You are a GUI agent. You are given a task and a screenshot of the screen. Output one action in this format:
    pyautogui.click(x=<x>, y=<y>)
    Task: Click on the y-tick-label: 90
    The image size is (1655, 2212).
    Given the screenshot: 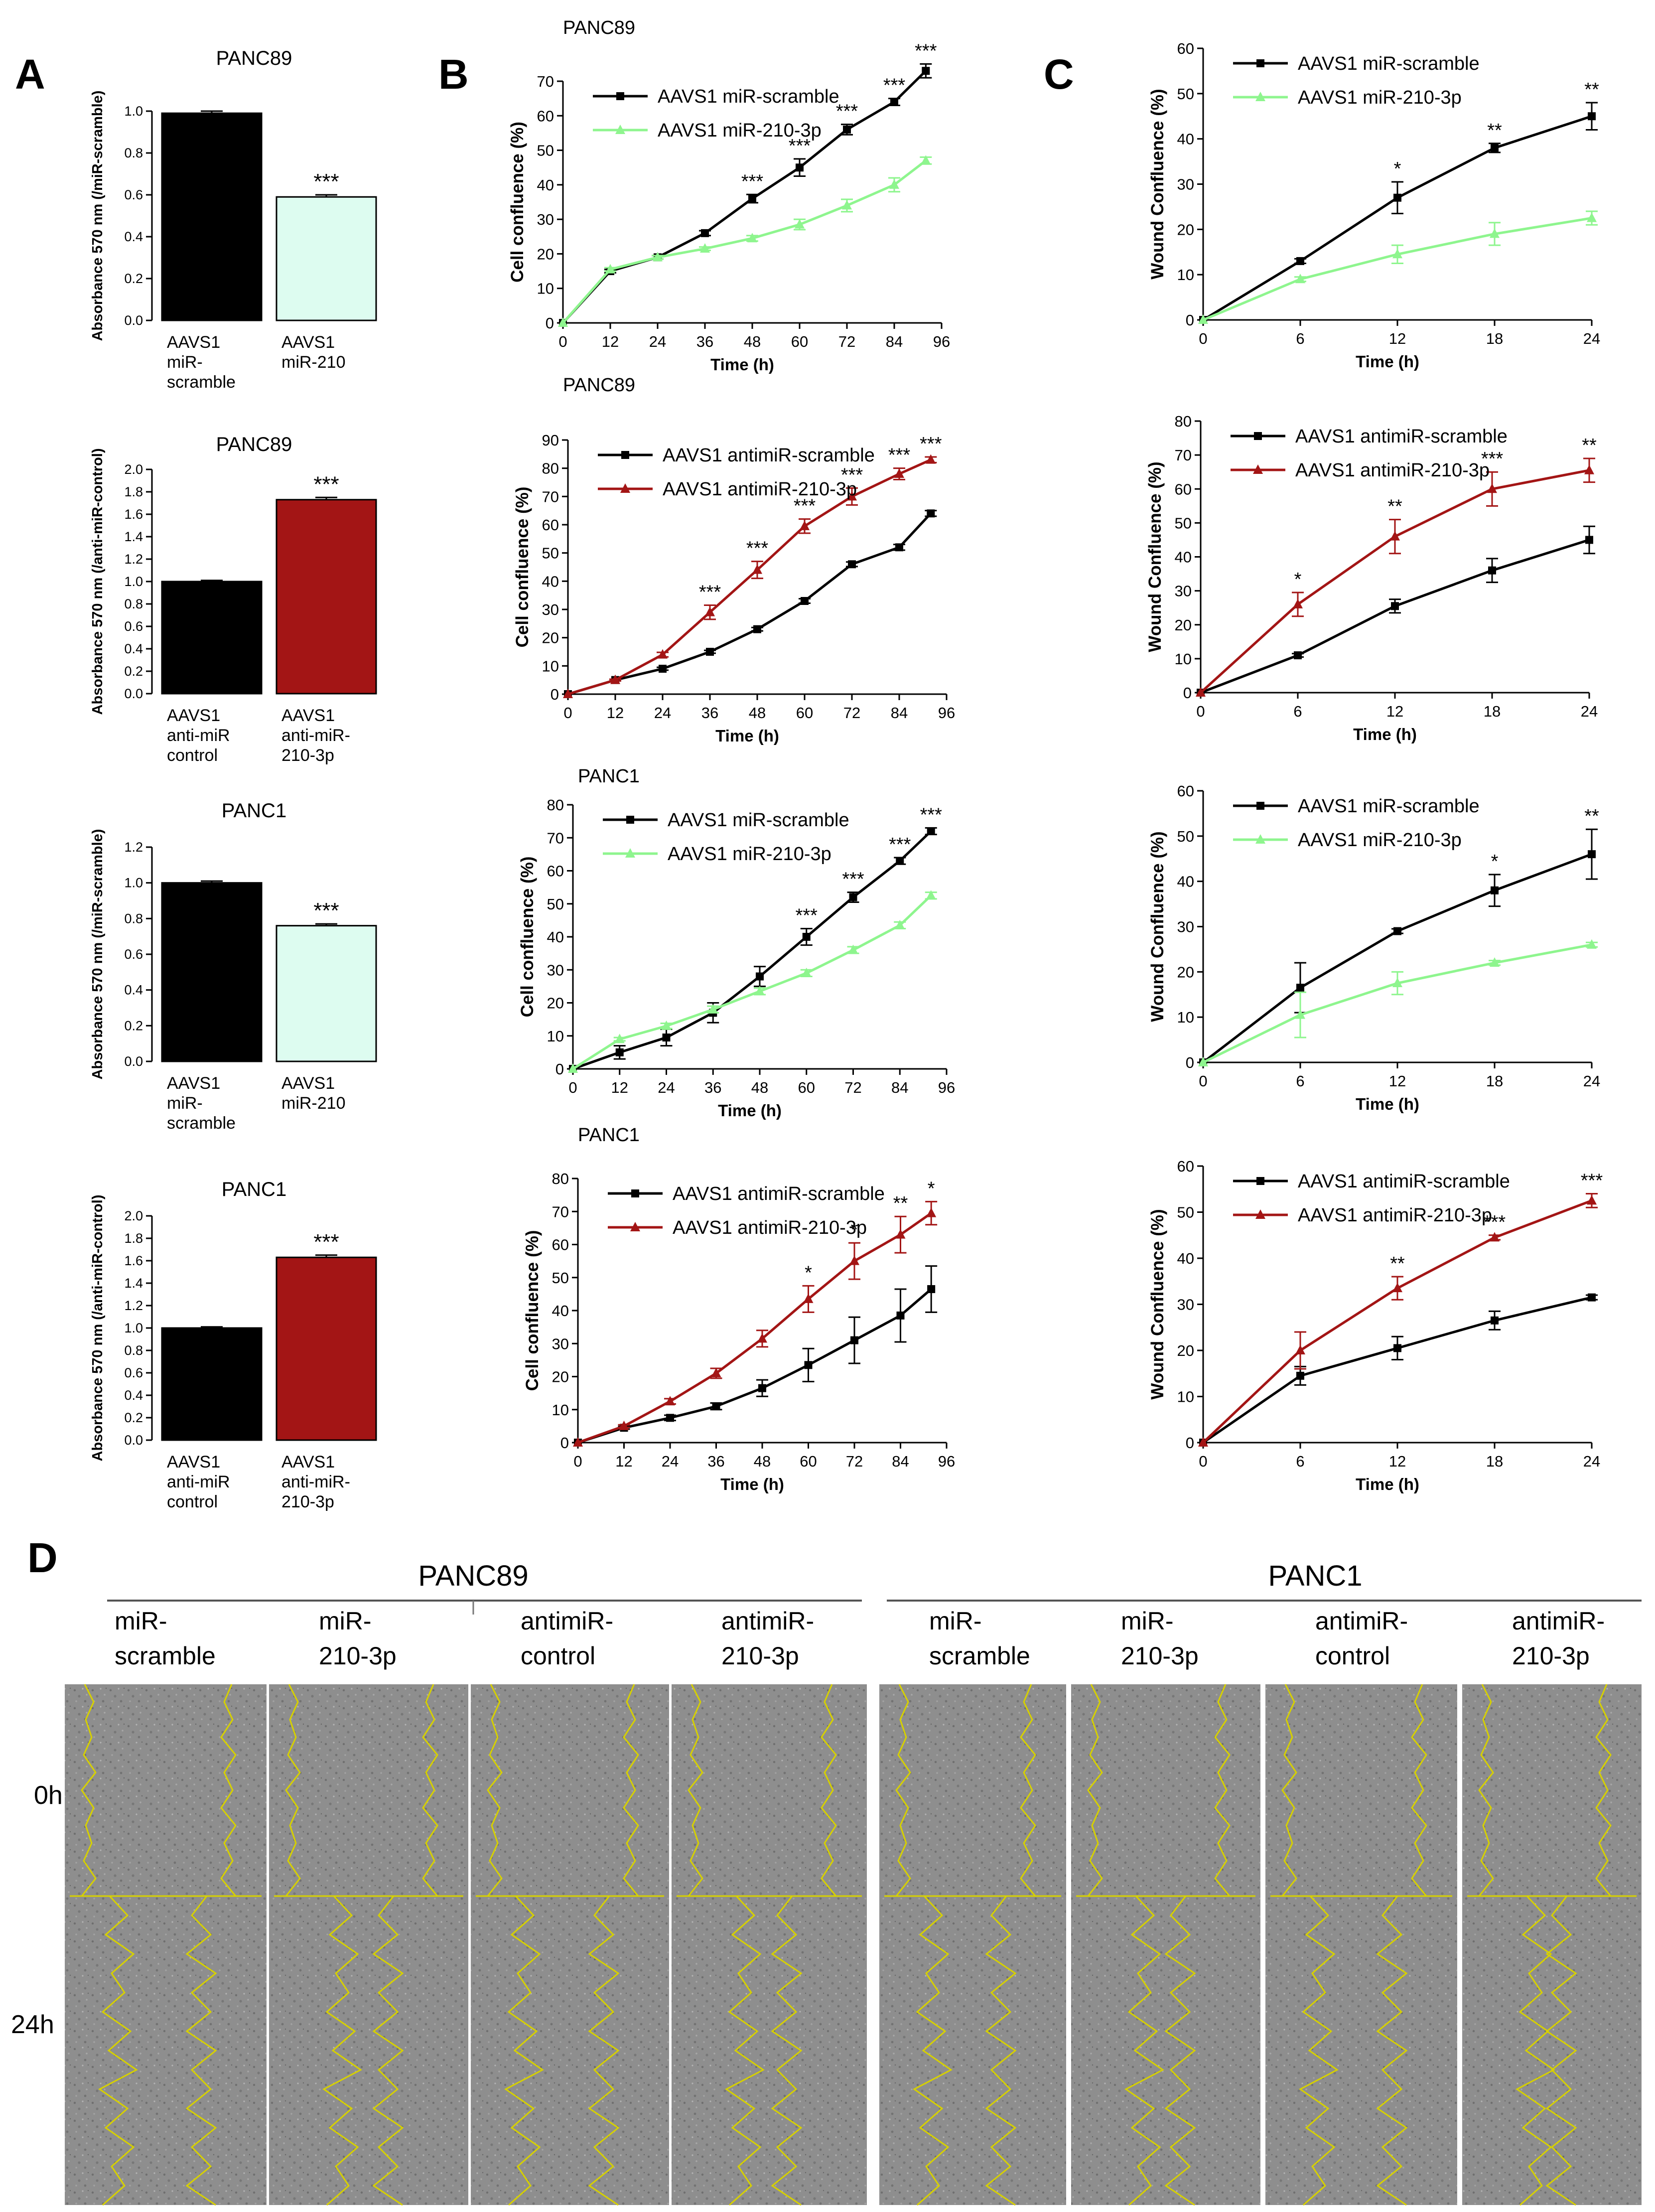 What is the action you would take?
    pyautogui.click(x=550, y=440)
    